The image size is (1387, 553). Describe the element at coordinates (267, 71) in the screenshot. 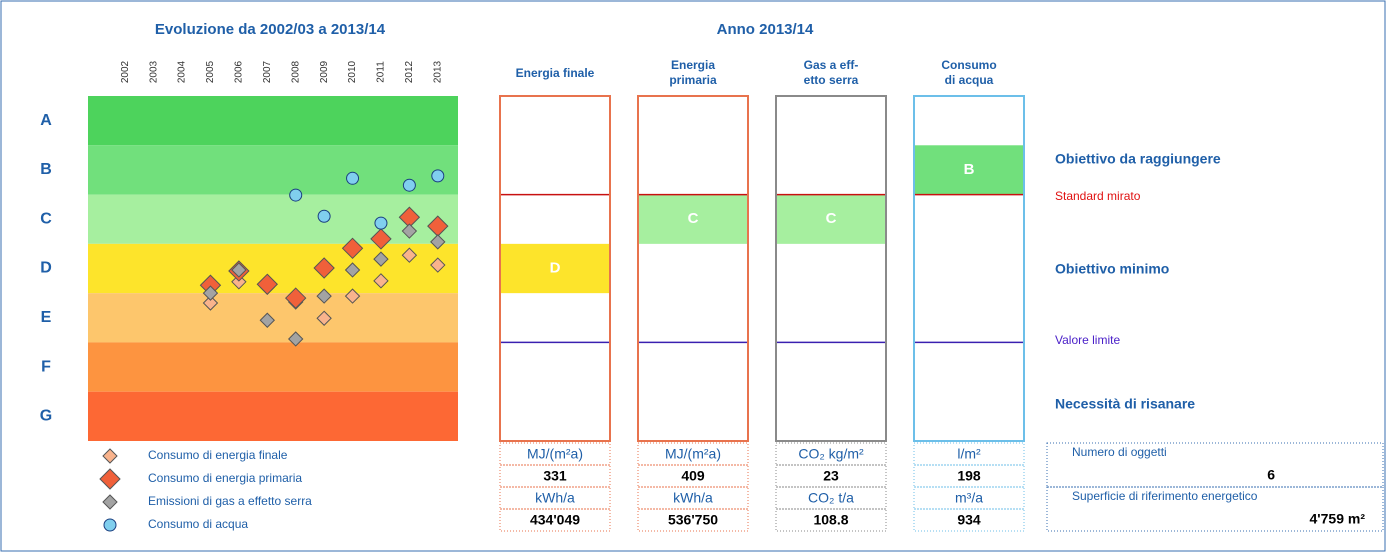

I see `x-tick-label: 2007` at that location.